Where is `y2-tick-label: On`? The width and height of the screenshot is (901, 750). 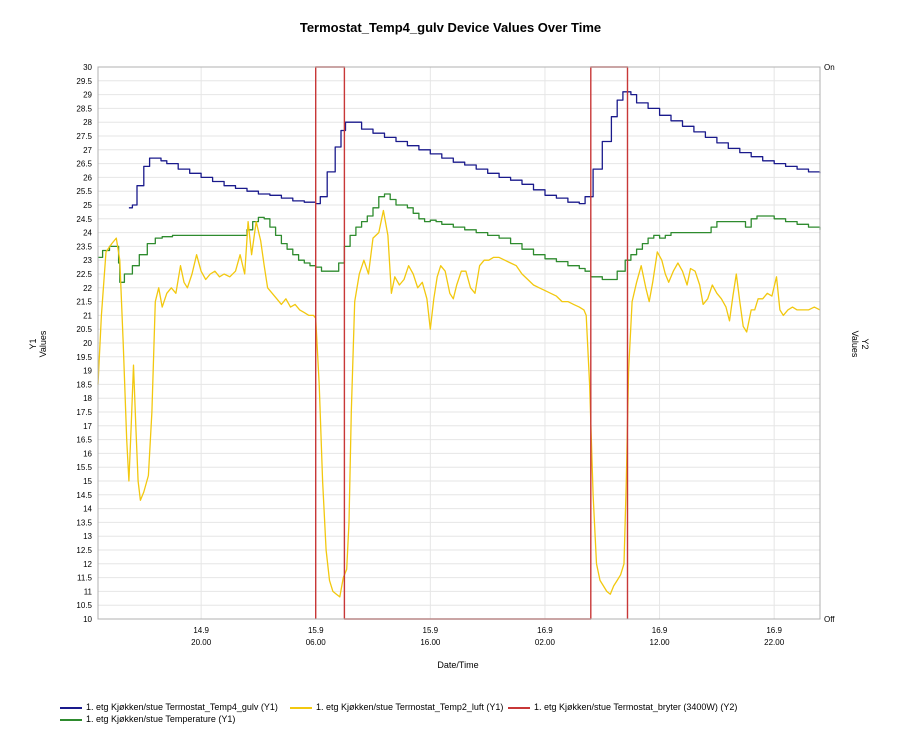 y2-tick-label: On is located at coordinates (829, 67).